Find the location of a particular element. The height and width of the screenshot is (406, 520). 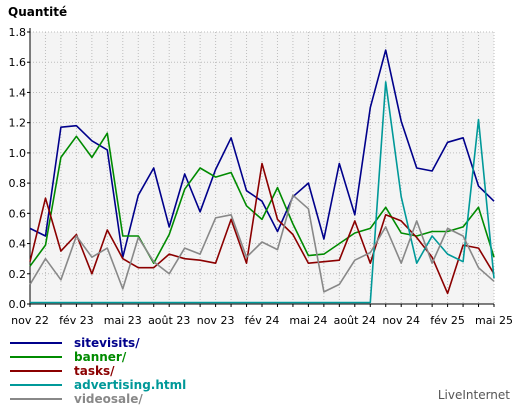

legend-label: banner/ is located at coordinates (100, 357).